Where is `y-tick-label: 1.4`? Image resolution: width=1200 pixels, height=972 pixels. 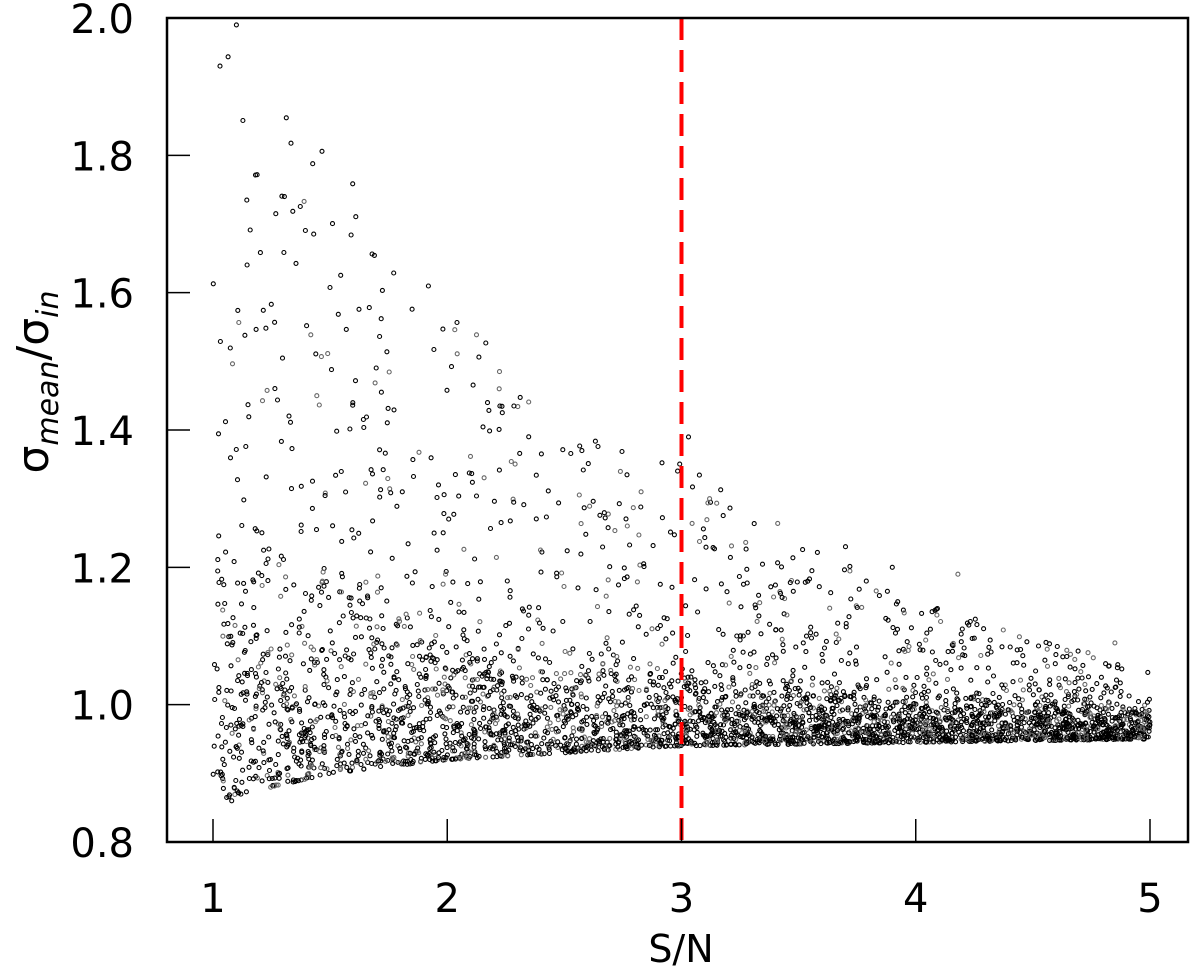 y-tick-label: 1.4 is located at coordinates (102, 432).